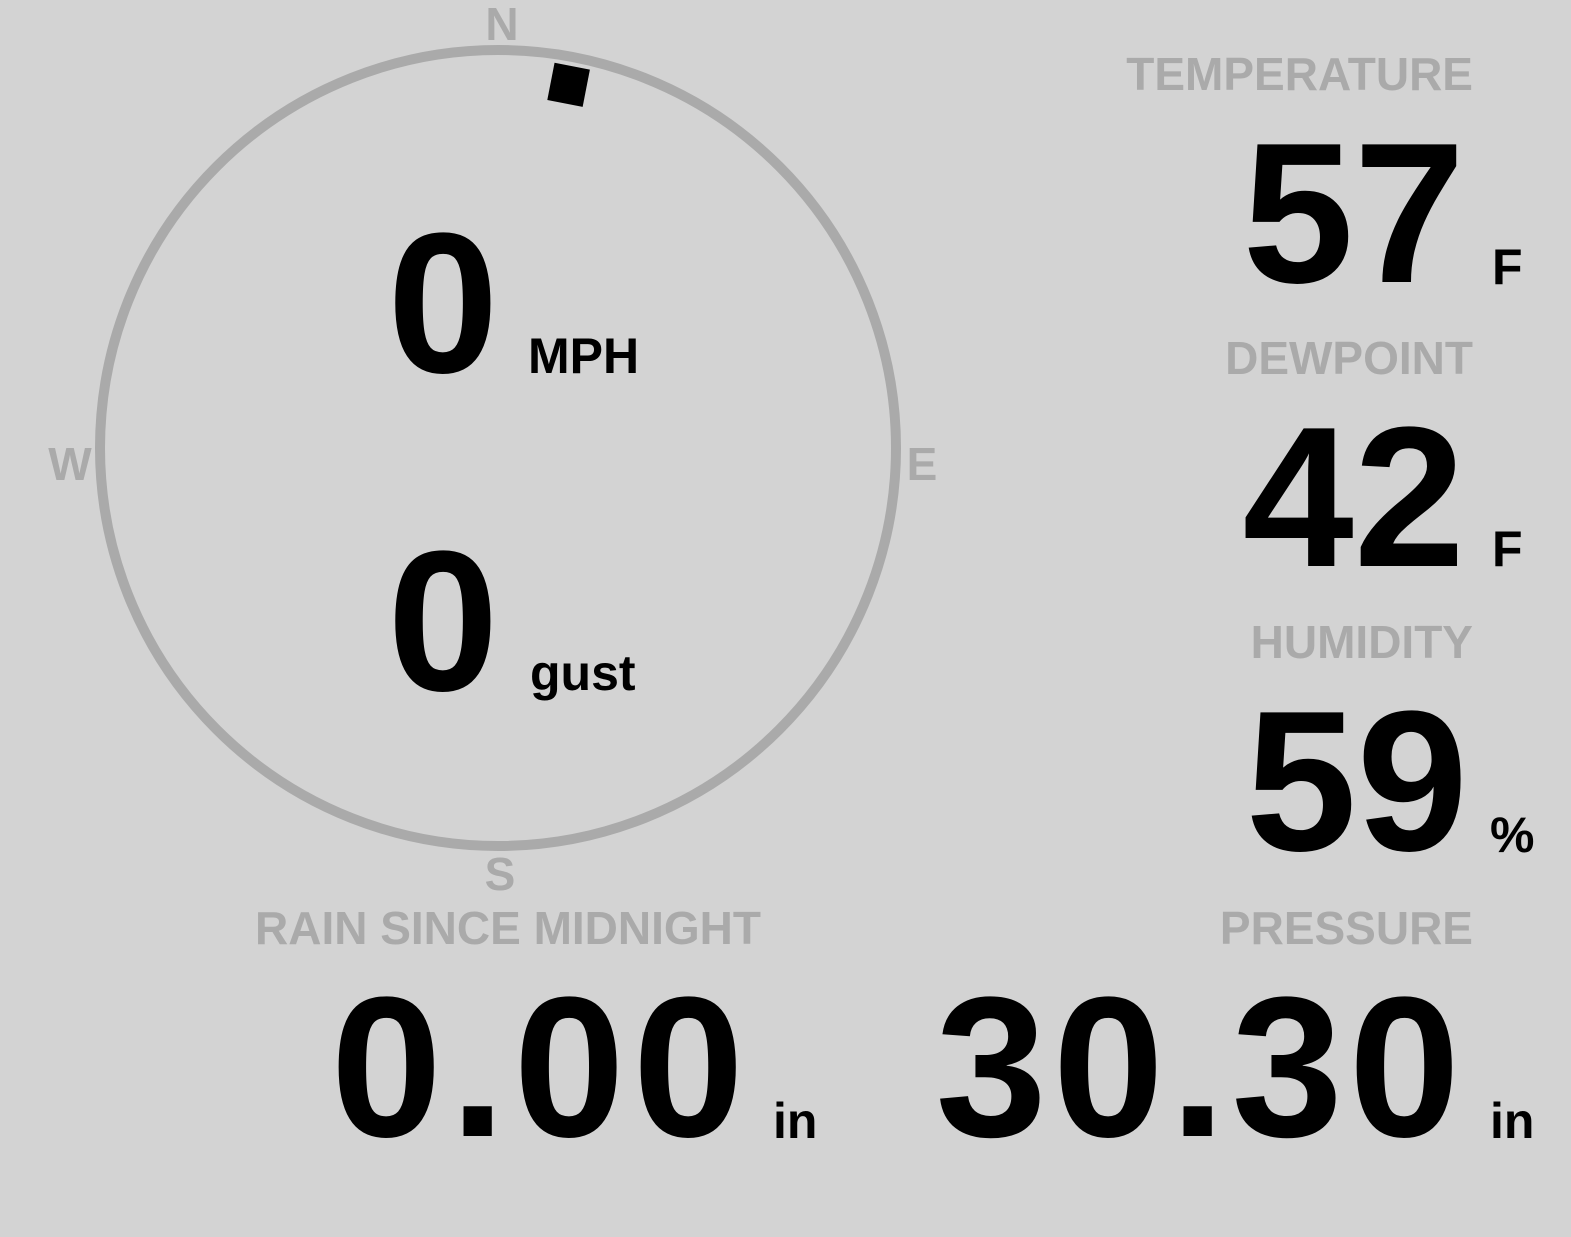  What do you see at coordinates (442, 621) in the screenshot?
I see `wind-gust-value: 0` at bounding box center [442, 621].